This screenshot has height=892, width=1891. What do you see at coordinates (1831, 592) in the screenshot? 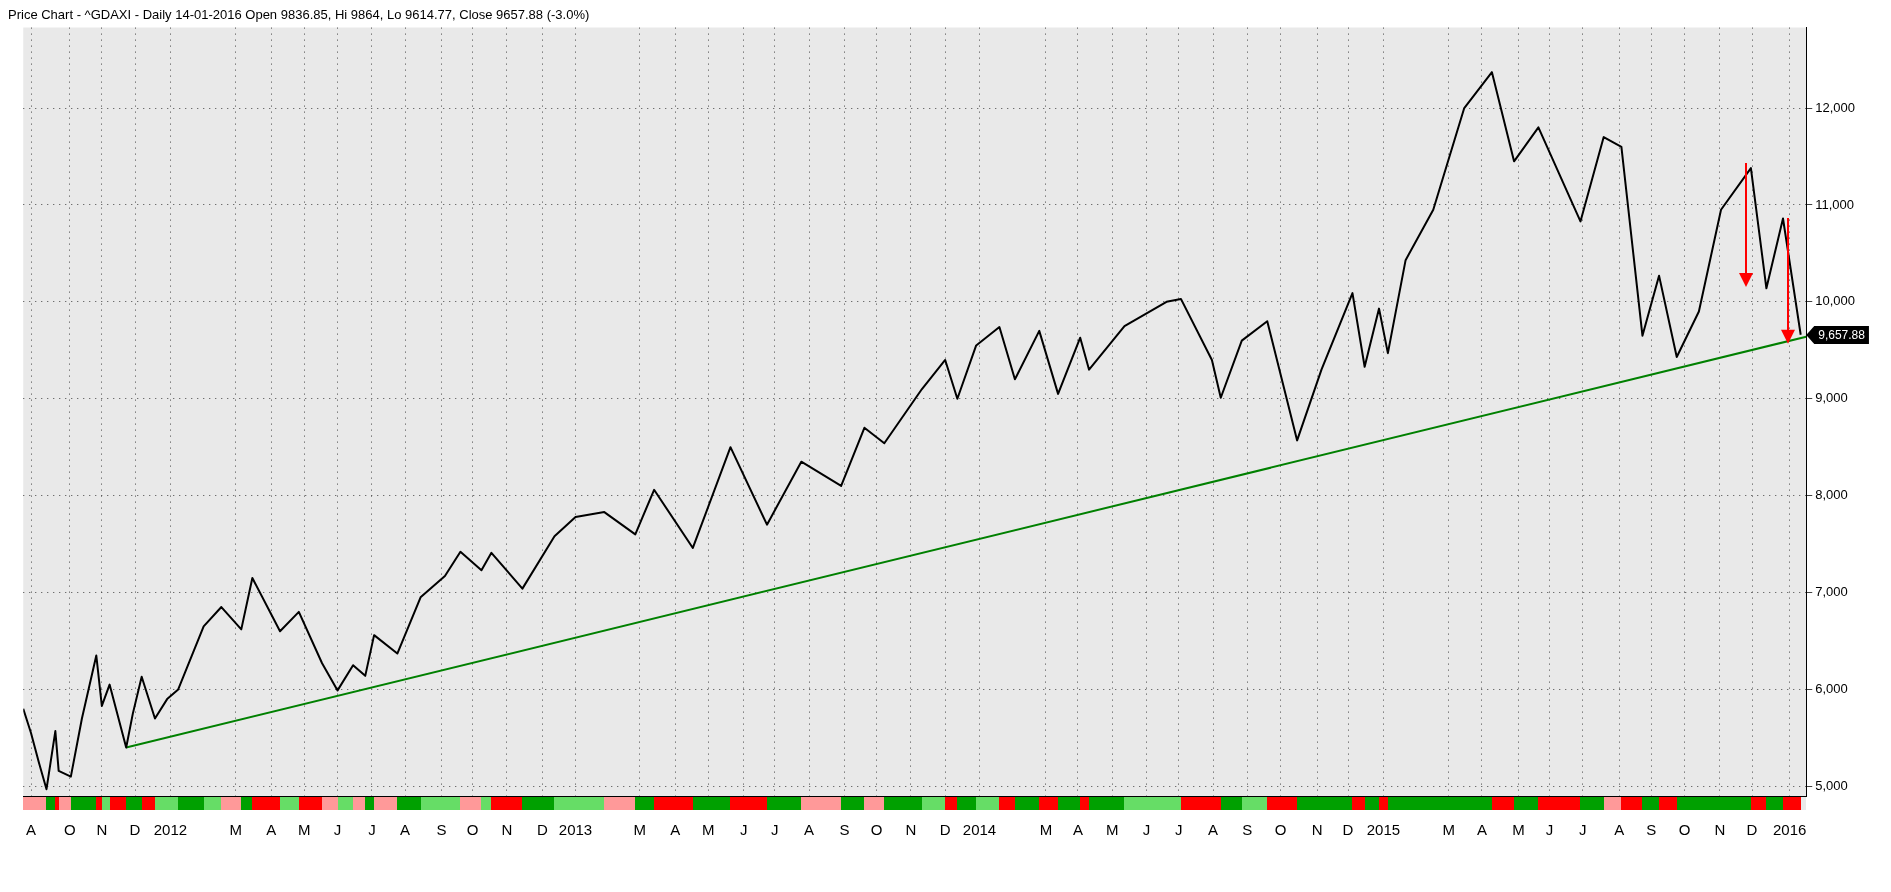
I see `y-tick-label: 7,000` at bounding box center [1831, 592].